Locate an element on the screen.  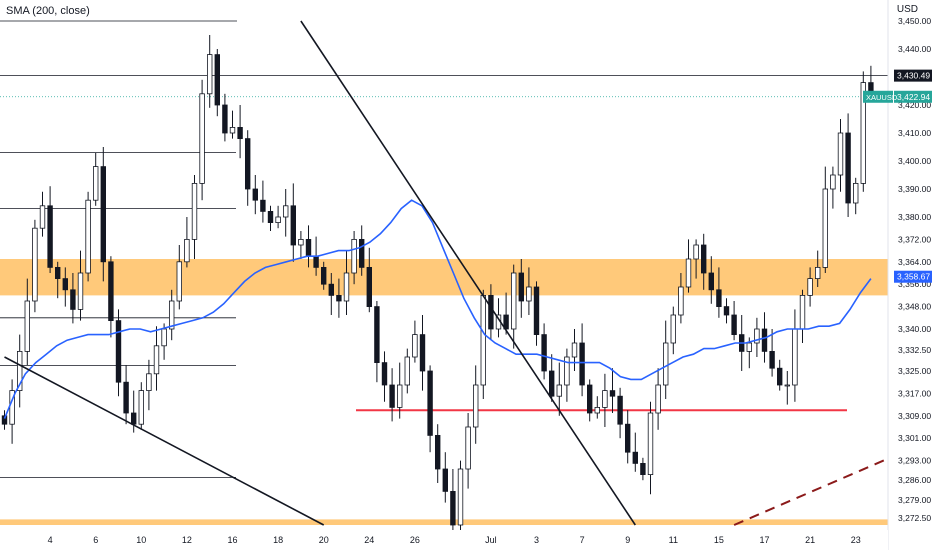
supply-demand-zone is located at coordinates (444, 277).